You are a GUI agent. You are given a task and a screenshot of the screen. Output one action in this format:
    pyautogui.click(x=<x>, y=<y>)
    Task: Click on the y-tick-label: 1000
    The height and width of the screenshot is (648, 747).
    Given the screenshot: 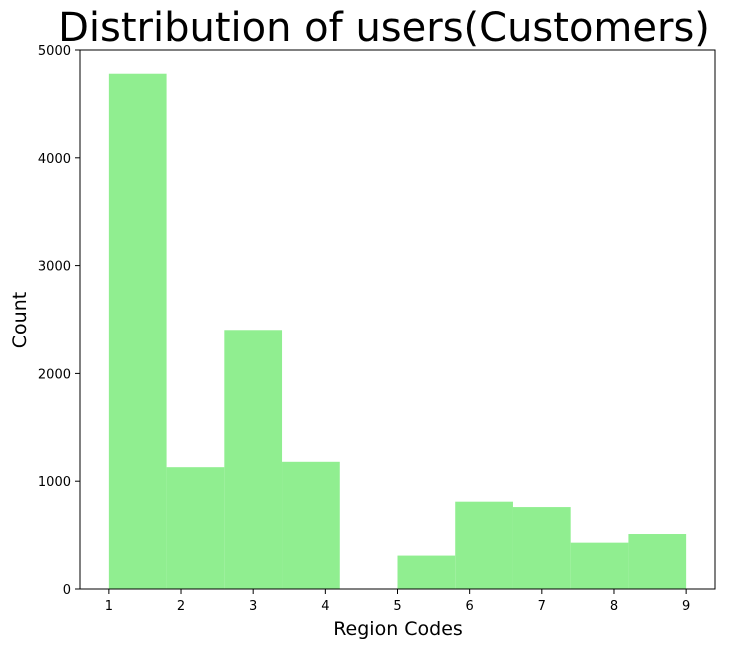 What is the action you would take?
    pyautogui.click(x=54, y=482)
    